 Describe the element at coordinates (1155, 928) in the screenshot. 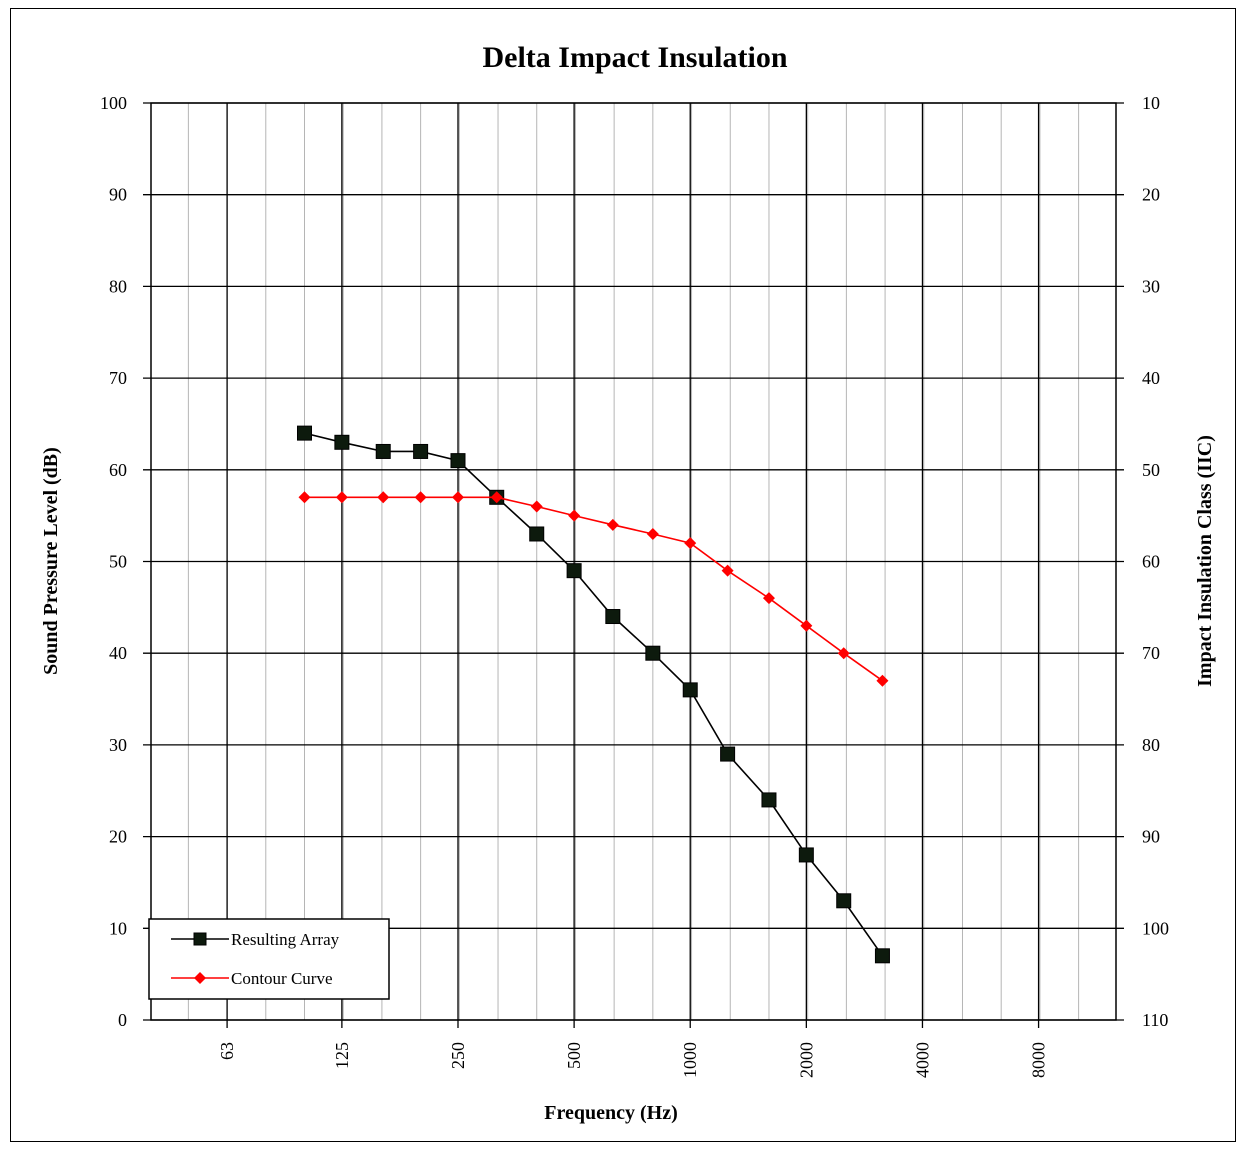

I see `y2-tick-label: 100` at that location.